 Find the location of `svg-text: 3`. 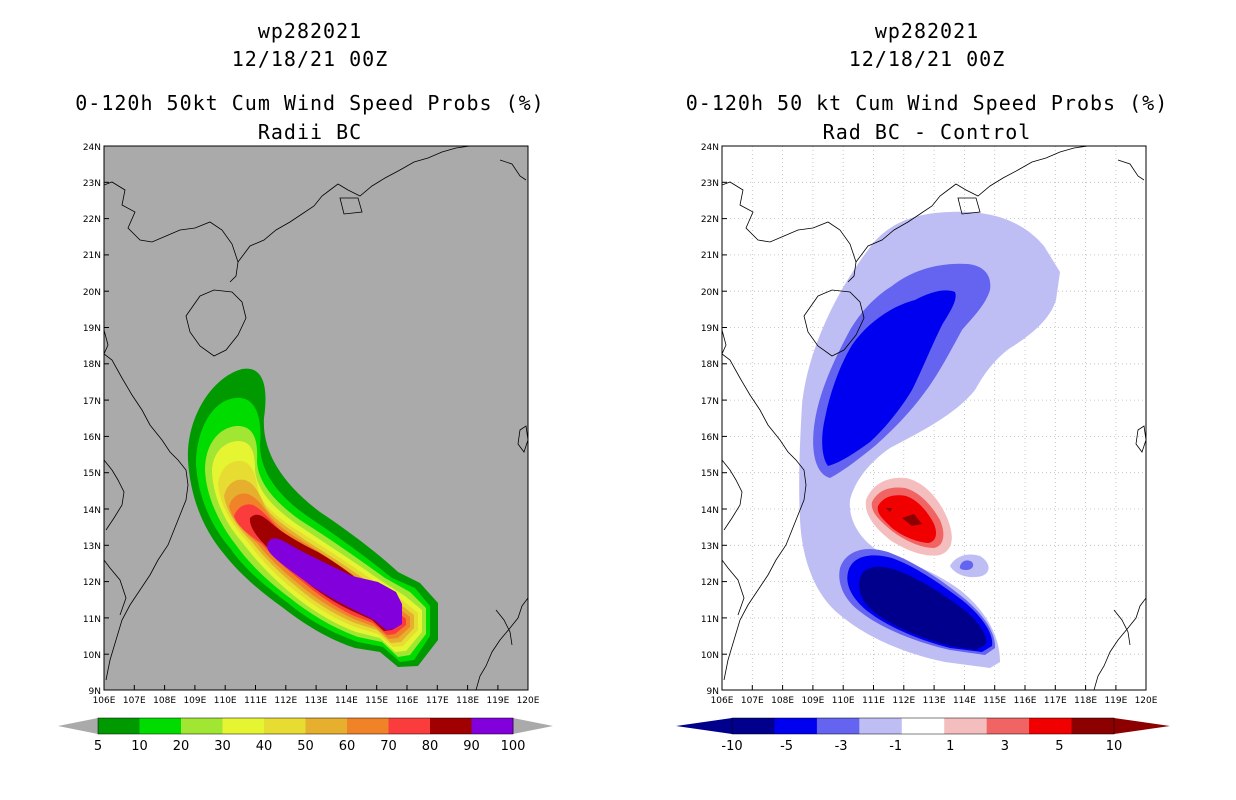

svg-text: 3 is located at coordinates (1005, 746).